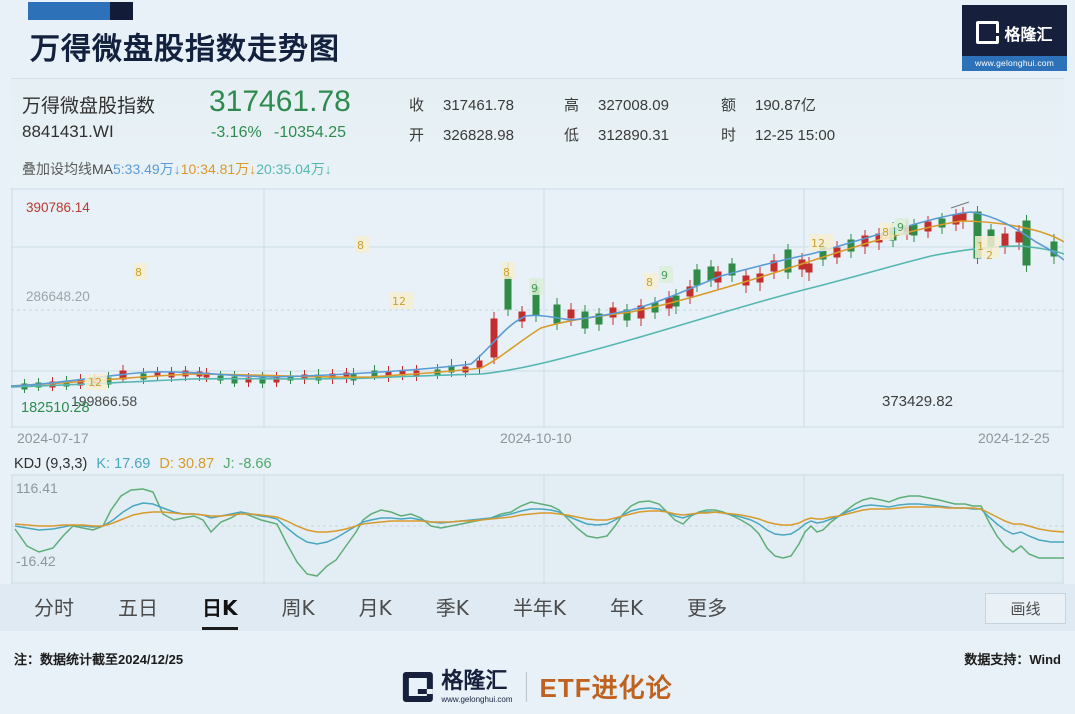  What do you see at coordinates (478, 135) in the screenshot?
I see `quote-field-value: 326828.98` at bounding box center [478, 135].